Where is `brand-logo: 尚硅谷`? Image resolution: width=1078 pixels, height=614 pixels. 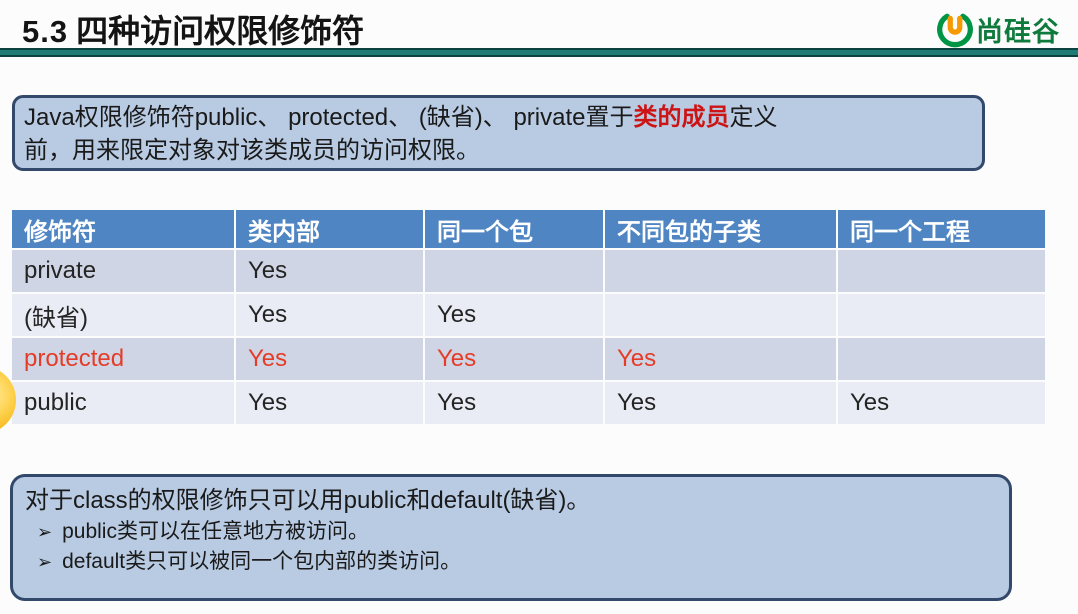 brand-logo: 尚硅谷 is located at coordinates (998, 29).